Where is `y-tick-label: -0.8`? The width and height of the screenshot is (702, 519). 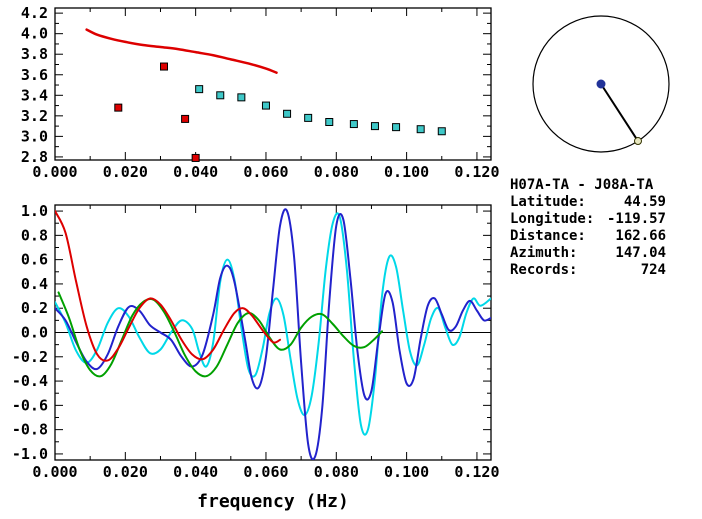 y-tick-label: -0.8 is located at coordinates (30, 430).